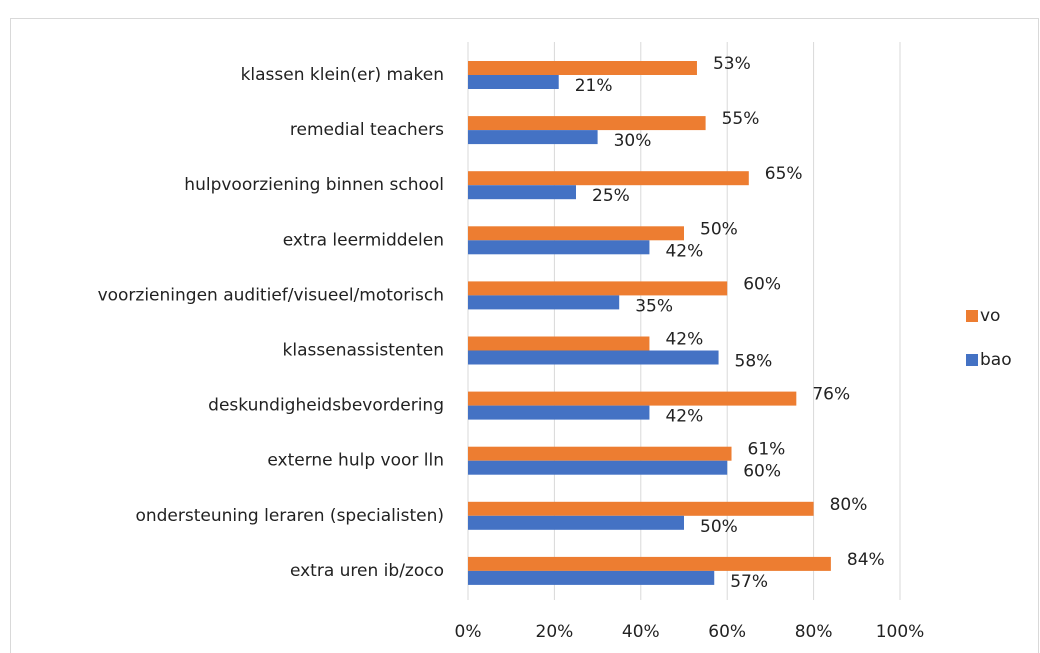 The image size is (1040, 653). Describe the element at coordinates (367, 130) in the screenshot. I see `y-tick-label: remedial teachers` at that location.